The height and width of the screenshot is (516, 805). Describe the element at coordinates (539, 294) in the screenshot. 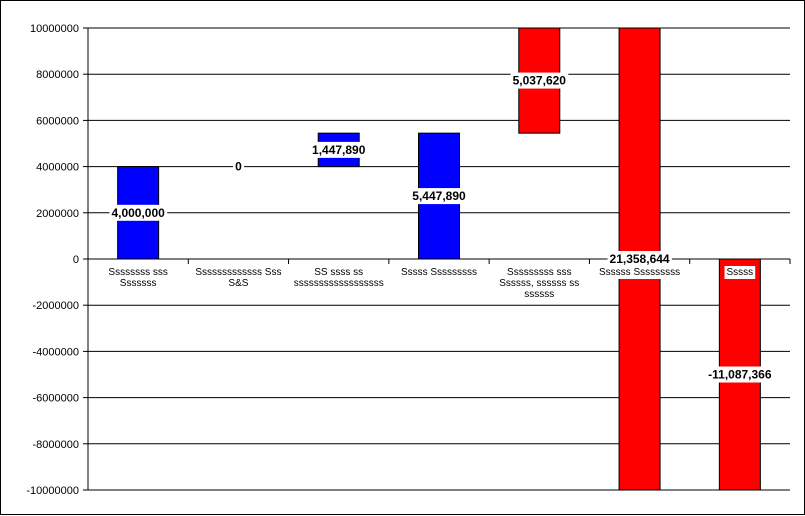

I see `category-label-line: ssssss` at that location.